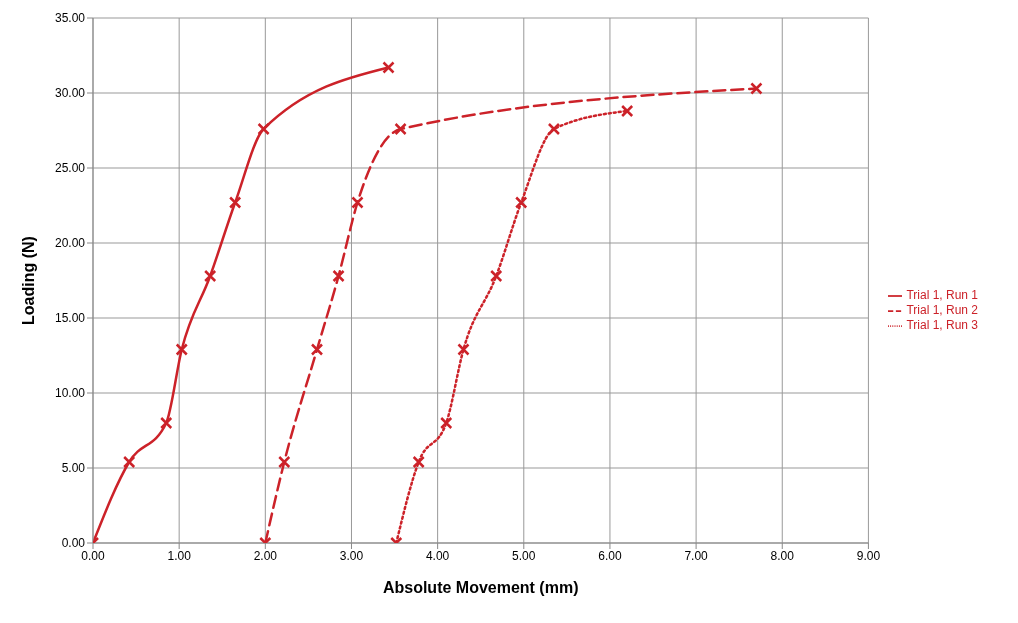  What do you see at coordinates (782, 555) in the screenshot?
I see `x-tick-label: 8.00` at bounding box center [782, 555].